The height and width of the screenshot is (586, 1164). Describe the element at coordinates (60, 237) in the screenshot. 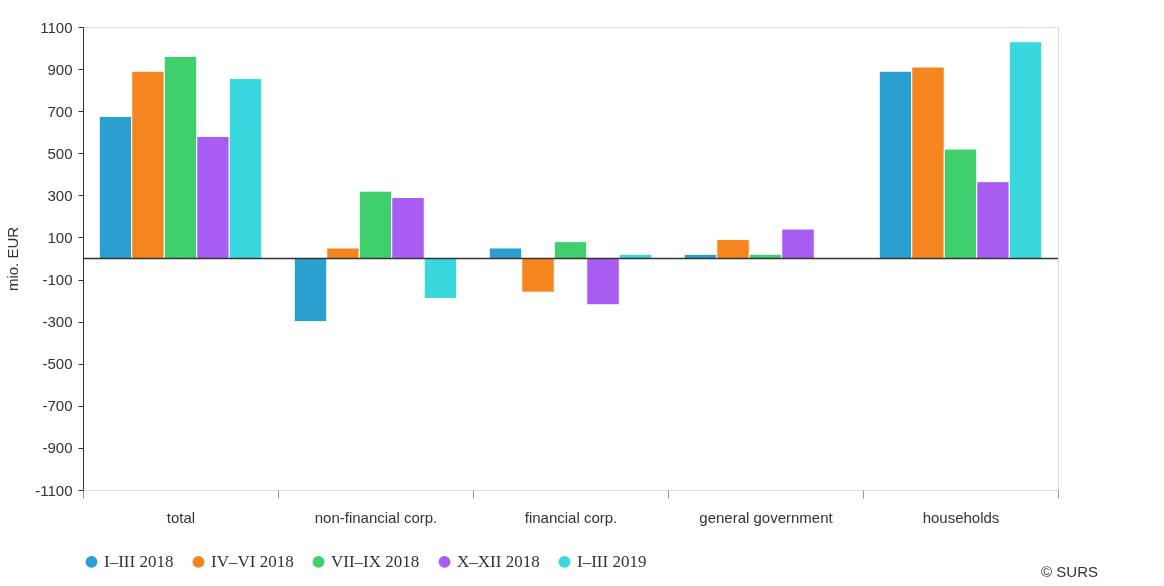

I see `y-tick-label: 100` at that location.